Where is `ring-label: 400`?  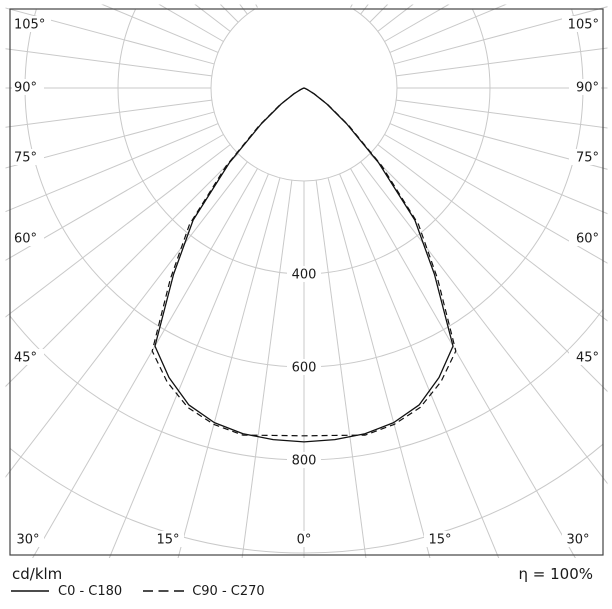 ring-label: 400 is located at coordinates (304, 275).